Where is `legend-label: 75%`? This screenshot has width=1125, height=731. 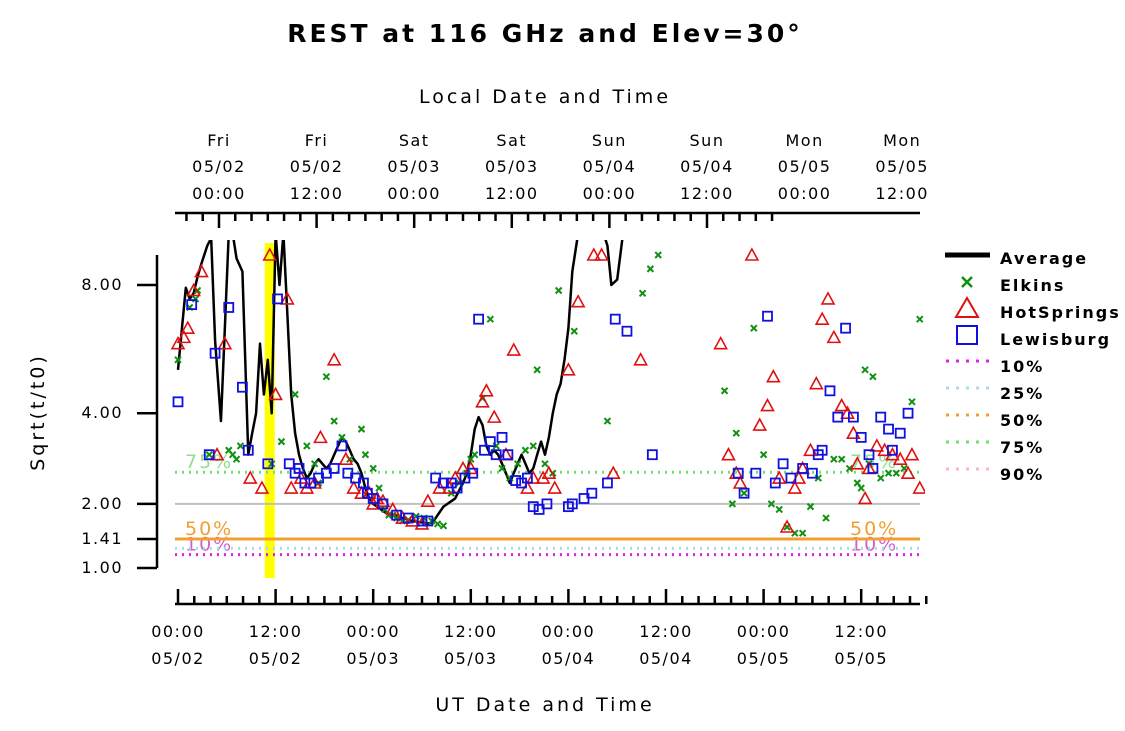
legend-label: 75% is located at coordinates (1022, 447).